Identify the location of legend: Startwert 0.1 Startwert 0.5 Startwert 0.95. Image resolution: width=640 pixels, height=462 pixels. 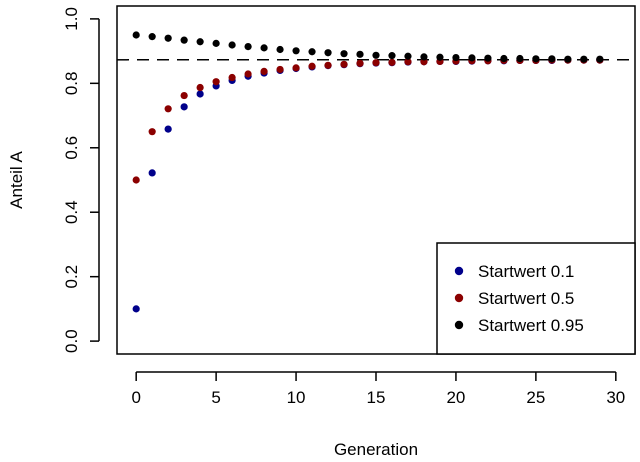
(536, 298).